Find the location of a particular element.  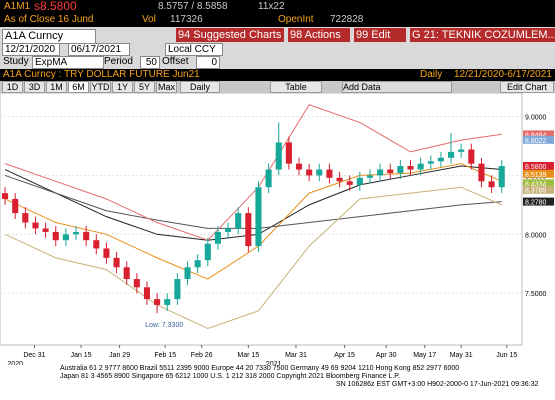

offset-input: 0 is located at coordinates (208, 62).